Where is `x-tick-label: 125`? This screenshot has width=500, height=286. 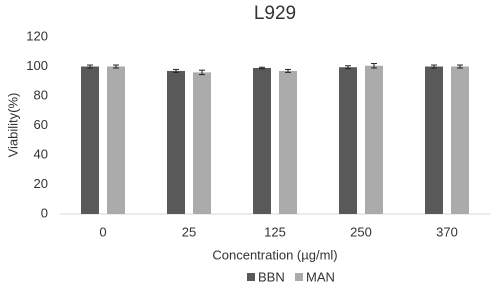
x-tick-label: 125 is located at coordinates (275, 231).